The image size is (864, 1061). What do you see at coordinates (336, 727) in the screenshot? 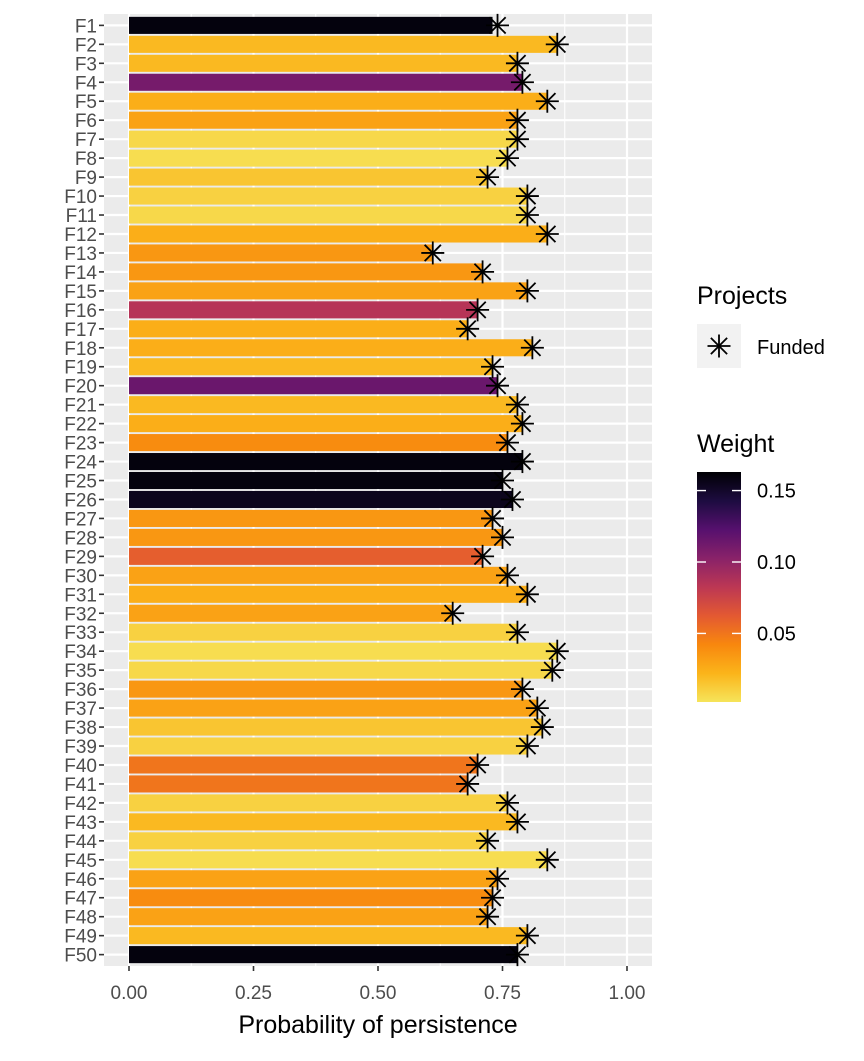
I see `bar-F38` at bounding box center [336, 727].